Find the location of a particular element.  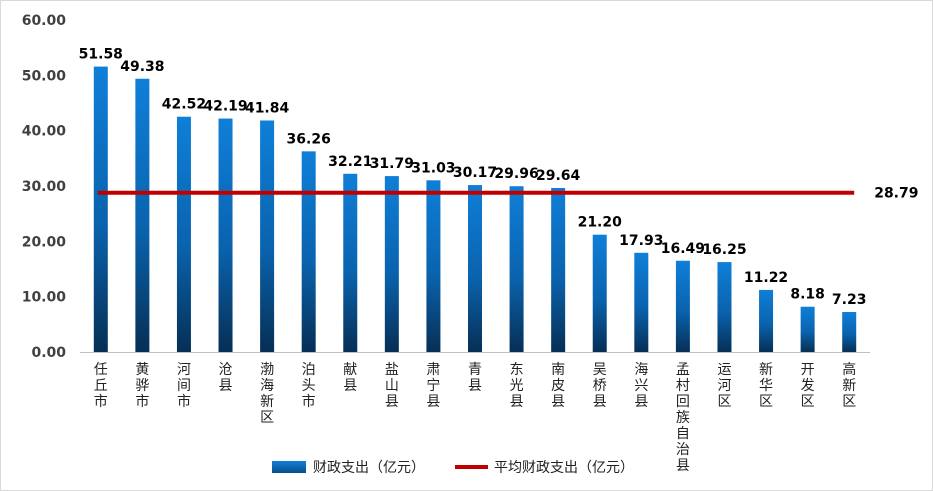

x-tick-label: 河间市 is located at coordinates (184, 386).